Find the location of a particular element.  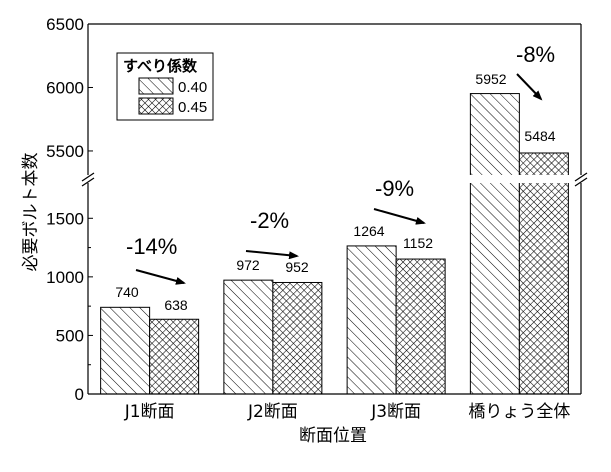

annotation-arrow-j3 is located at coordinates (399, 216).